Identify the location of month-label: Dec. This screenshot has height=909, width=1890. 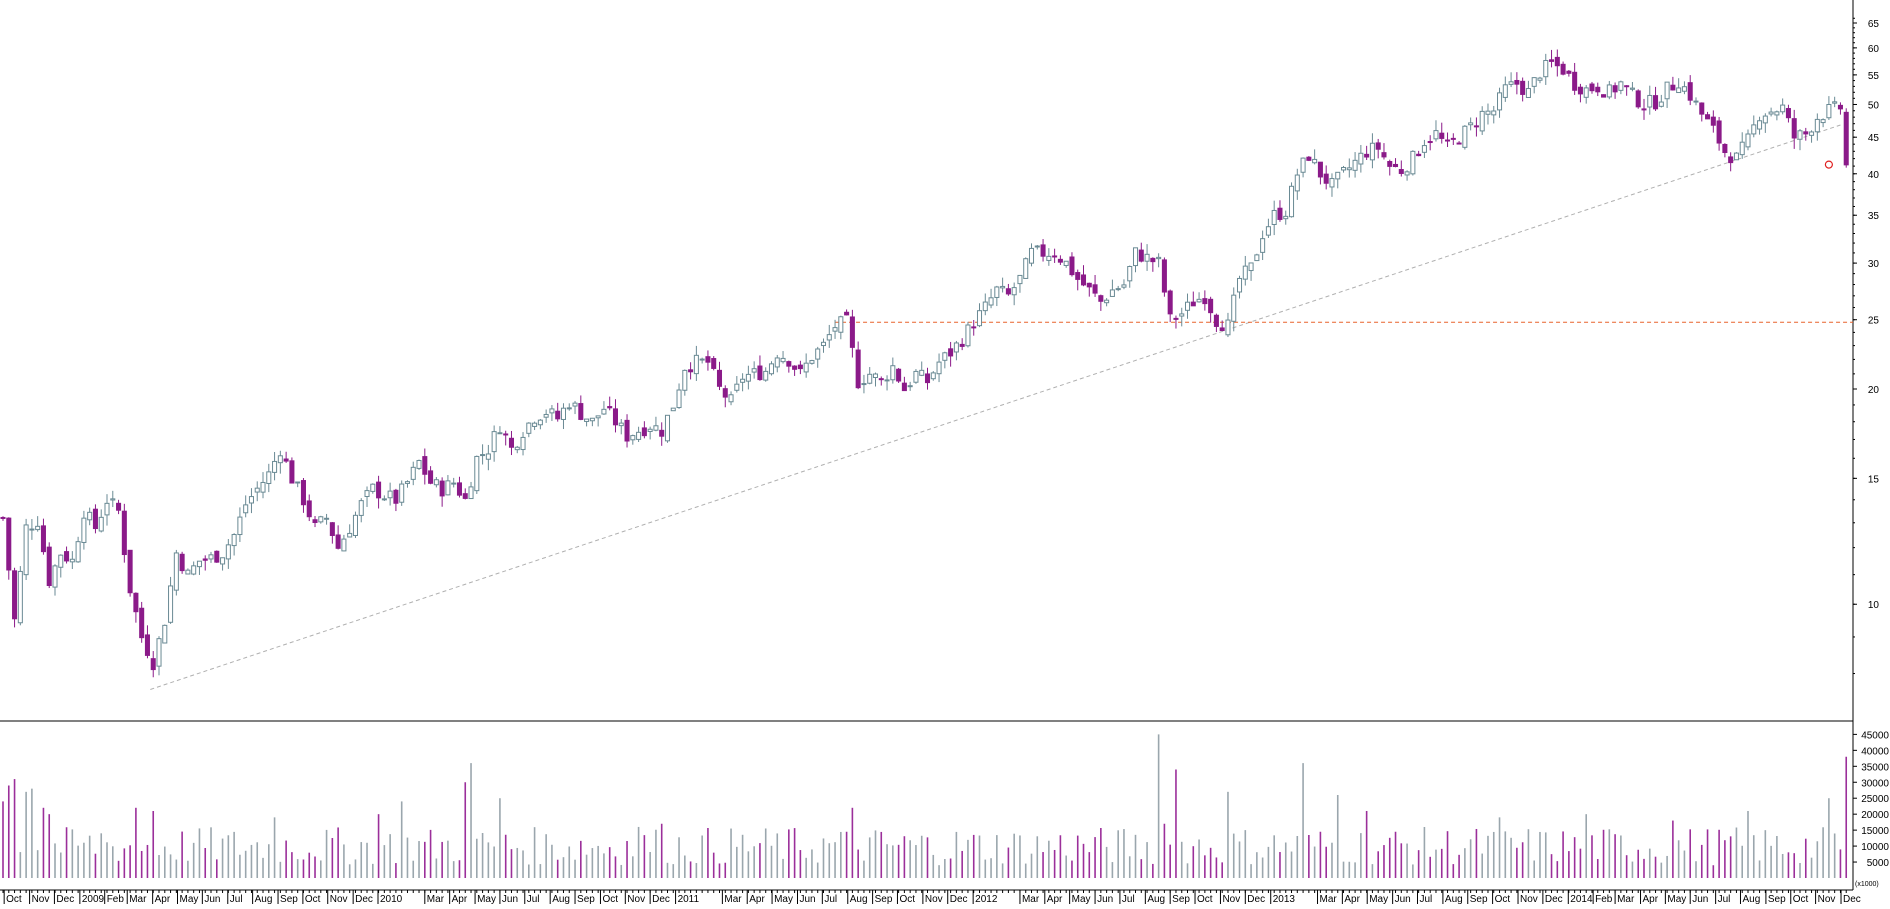
(1554, 899).